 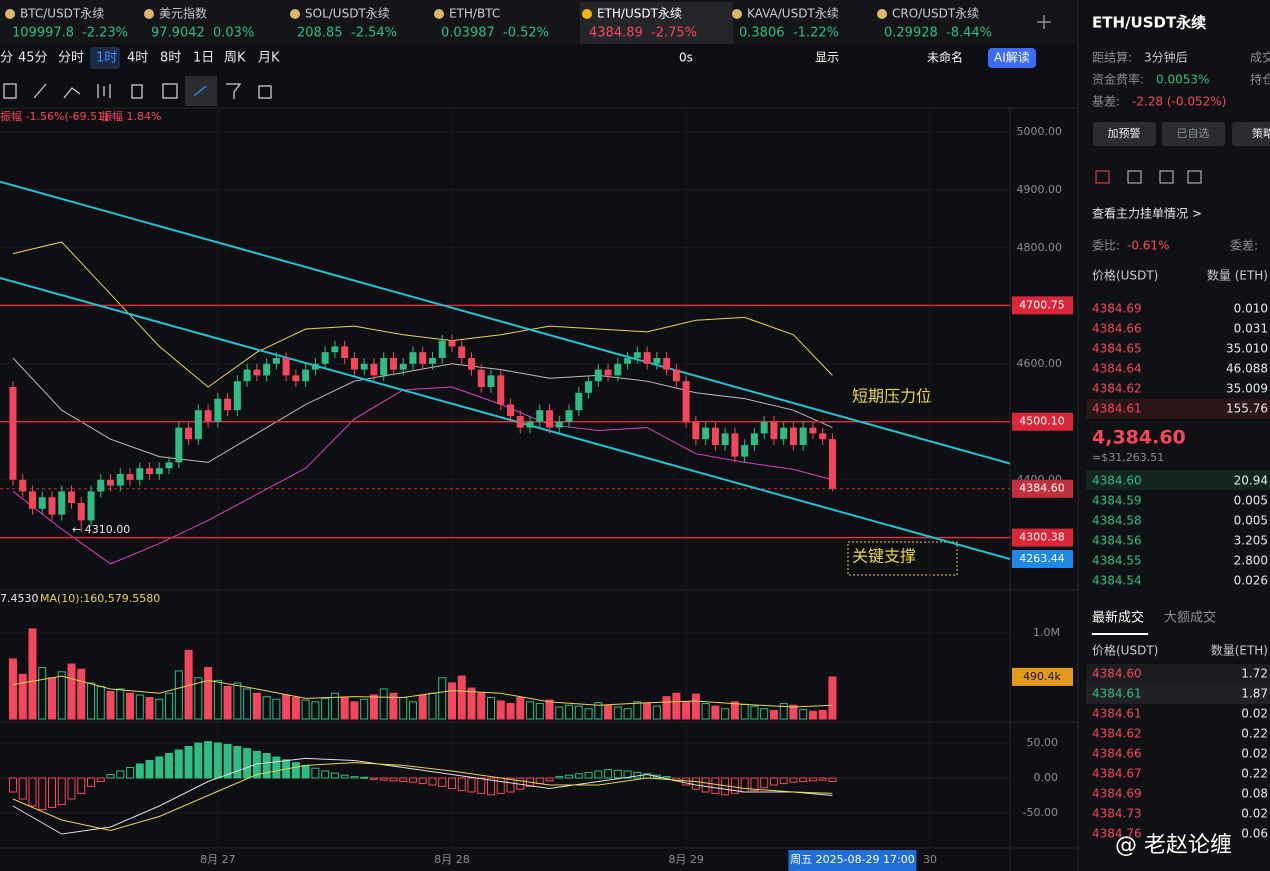 I want to click on button-label: 已自选, so click(x=1193, y=133).